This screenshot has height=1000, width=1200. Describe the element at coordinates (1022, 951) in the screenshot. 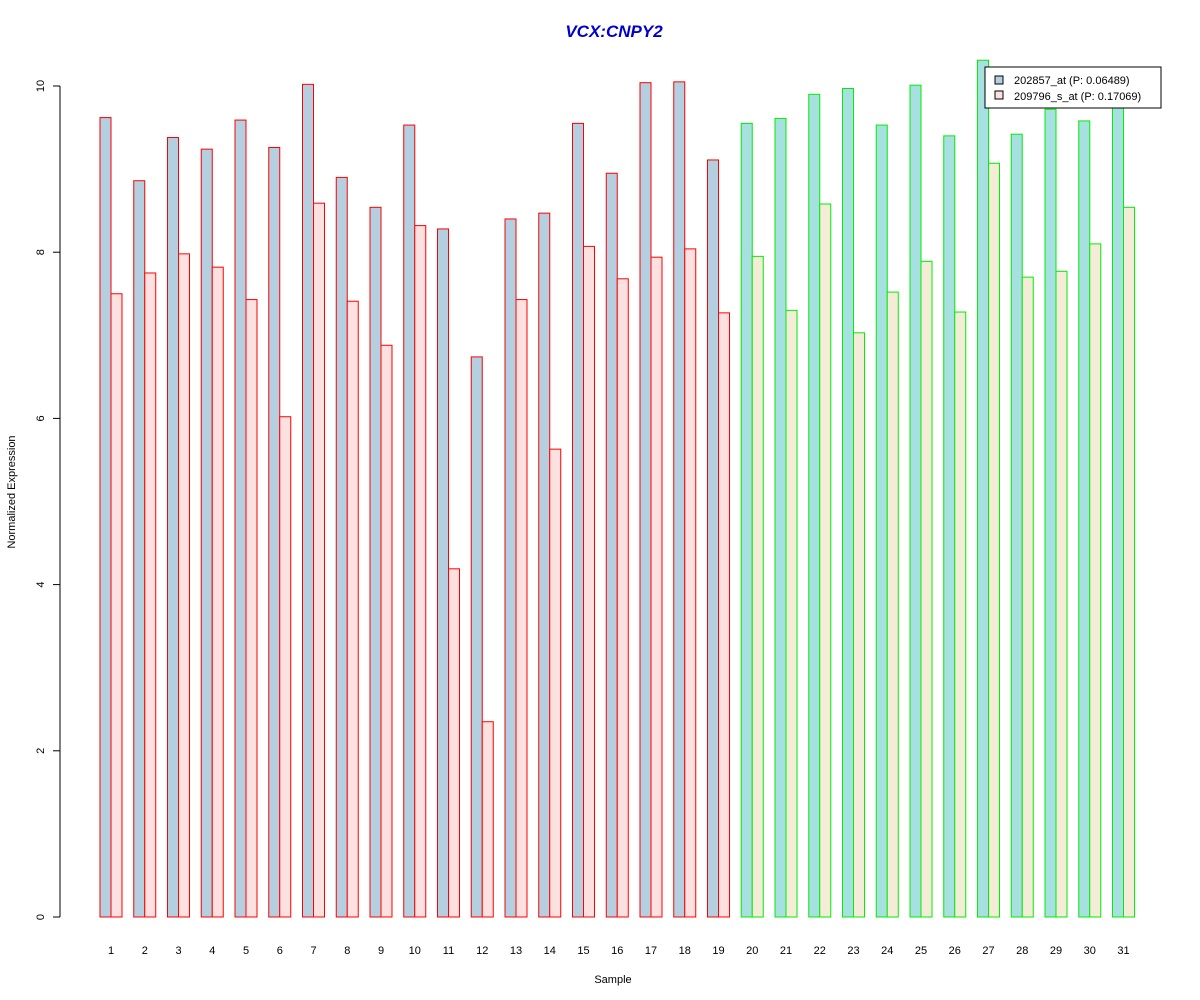

I see `x-tick-label: 28` at that location.